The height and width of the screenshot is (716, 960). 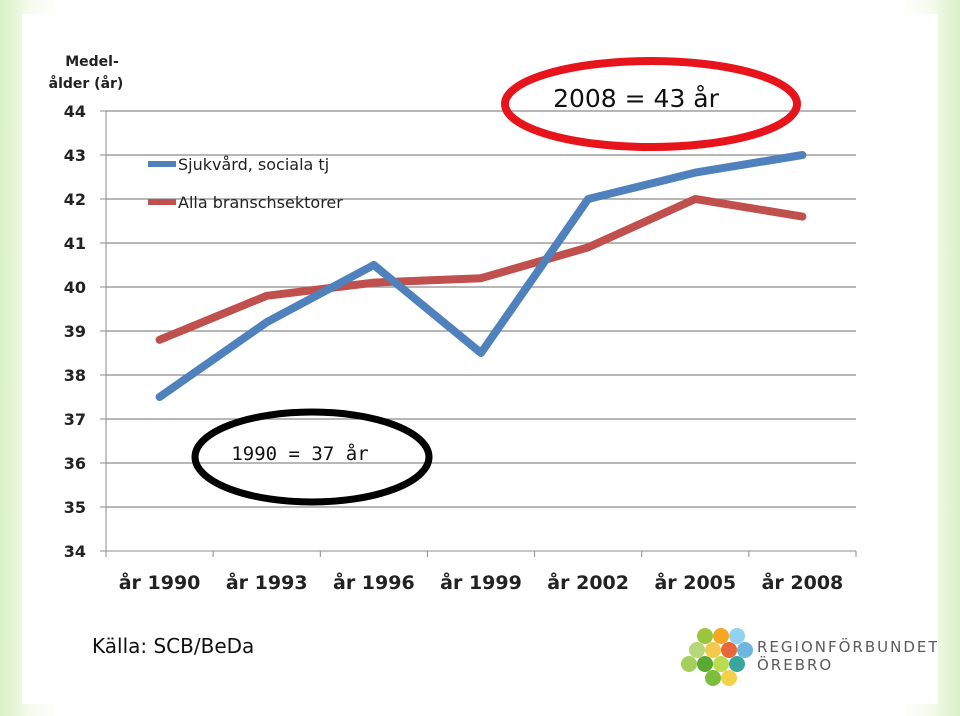 I want to click on y-axis-title-line2: ålder (år), so click(x=86, y=83).